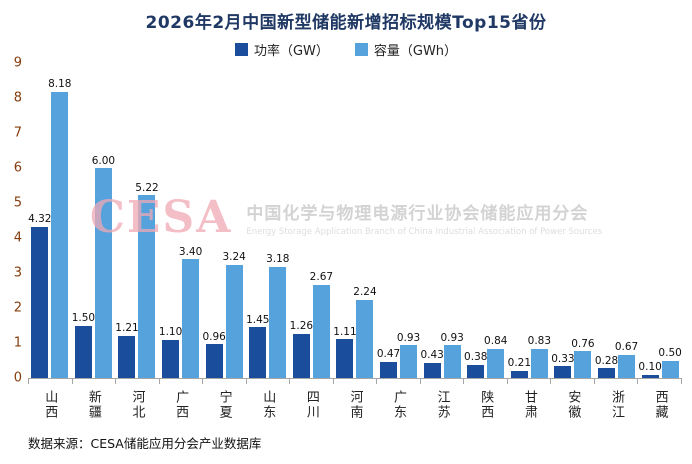  Describe the element at coordinates (346, 405) in the screenshot. I see `x-axis-labels: 山西 新疆 河北 广西 宁夏 山东 四川 河南 广东 江苏 陕西 甘肃 安徽 浙江 西藏` at that location.